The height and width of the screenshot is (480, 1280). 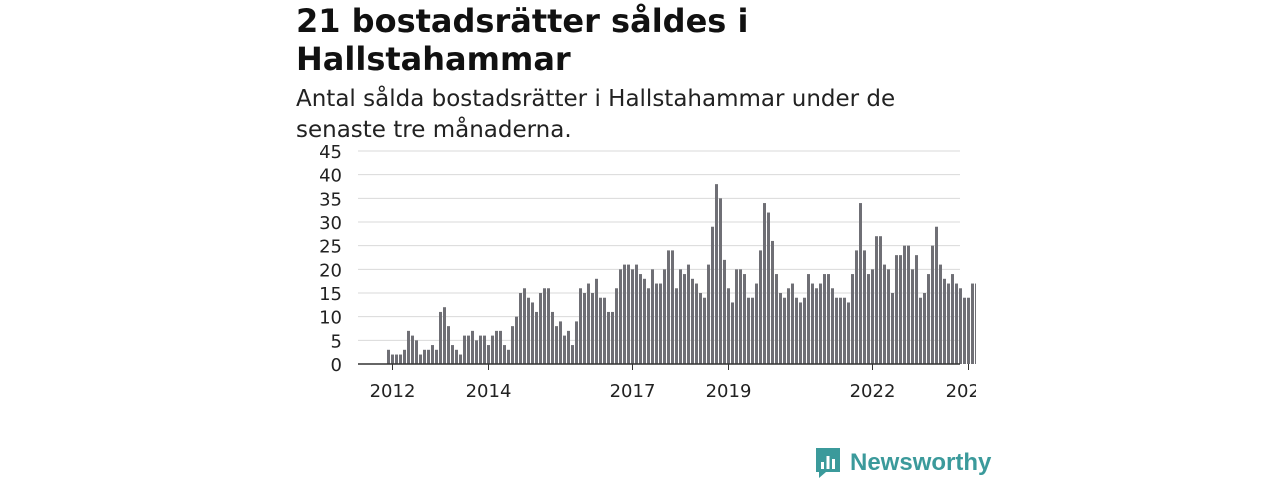 What do you see at coordinates (330, 152) in the screenshot?
I see `y-tick-label: 45` at bounding box center [330, 152].